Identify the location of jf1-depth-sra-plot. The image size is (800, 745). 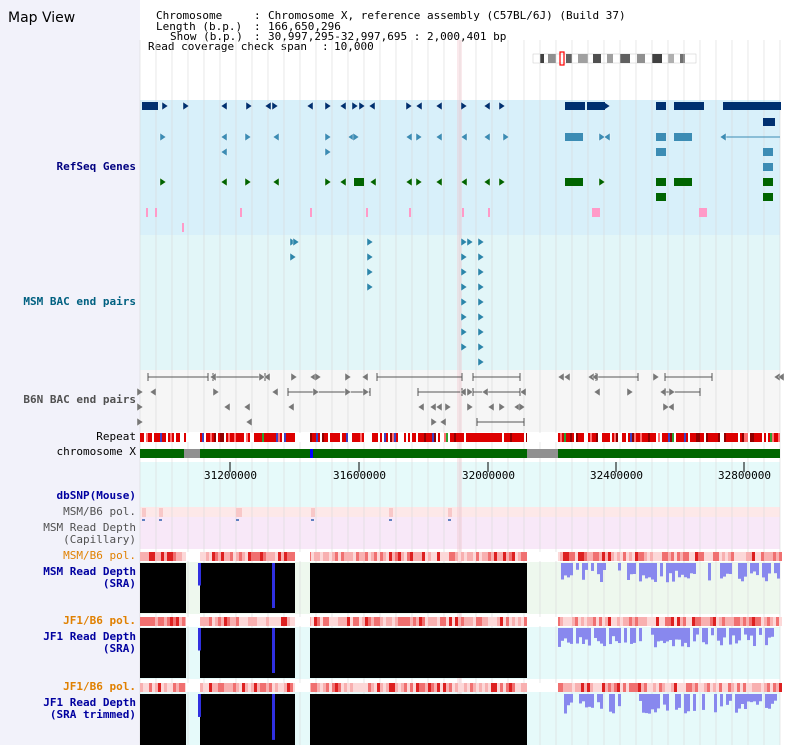
(457, 653).